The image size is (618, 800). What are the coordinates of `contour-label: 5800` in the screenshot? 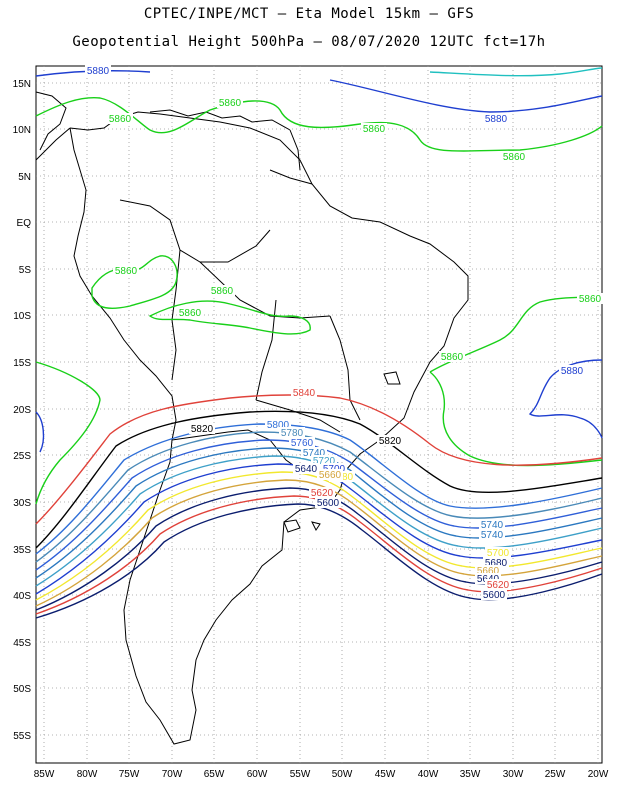 It's located at (278, 425).